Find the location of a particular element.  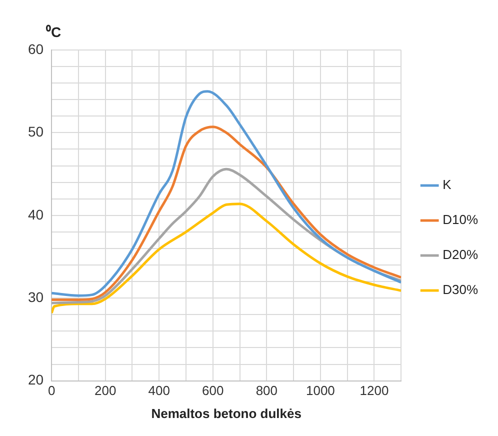

legend-label: D10% is located at coordinates (460, 220).